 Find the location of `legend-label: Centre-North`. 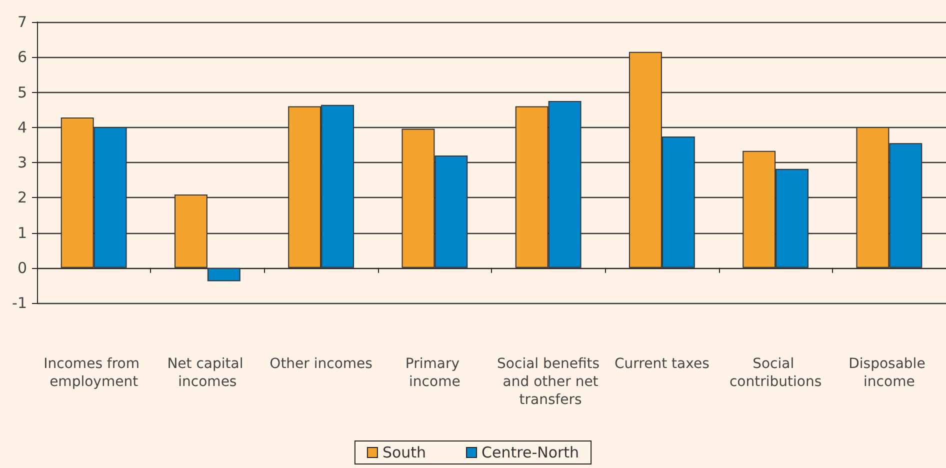

legend-label: Centre-North is located at coordinates (531, 453).